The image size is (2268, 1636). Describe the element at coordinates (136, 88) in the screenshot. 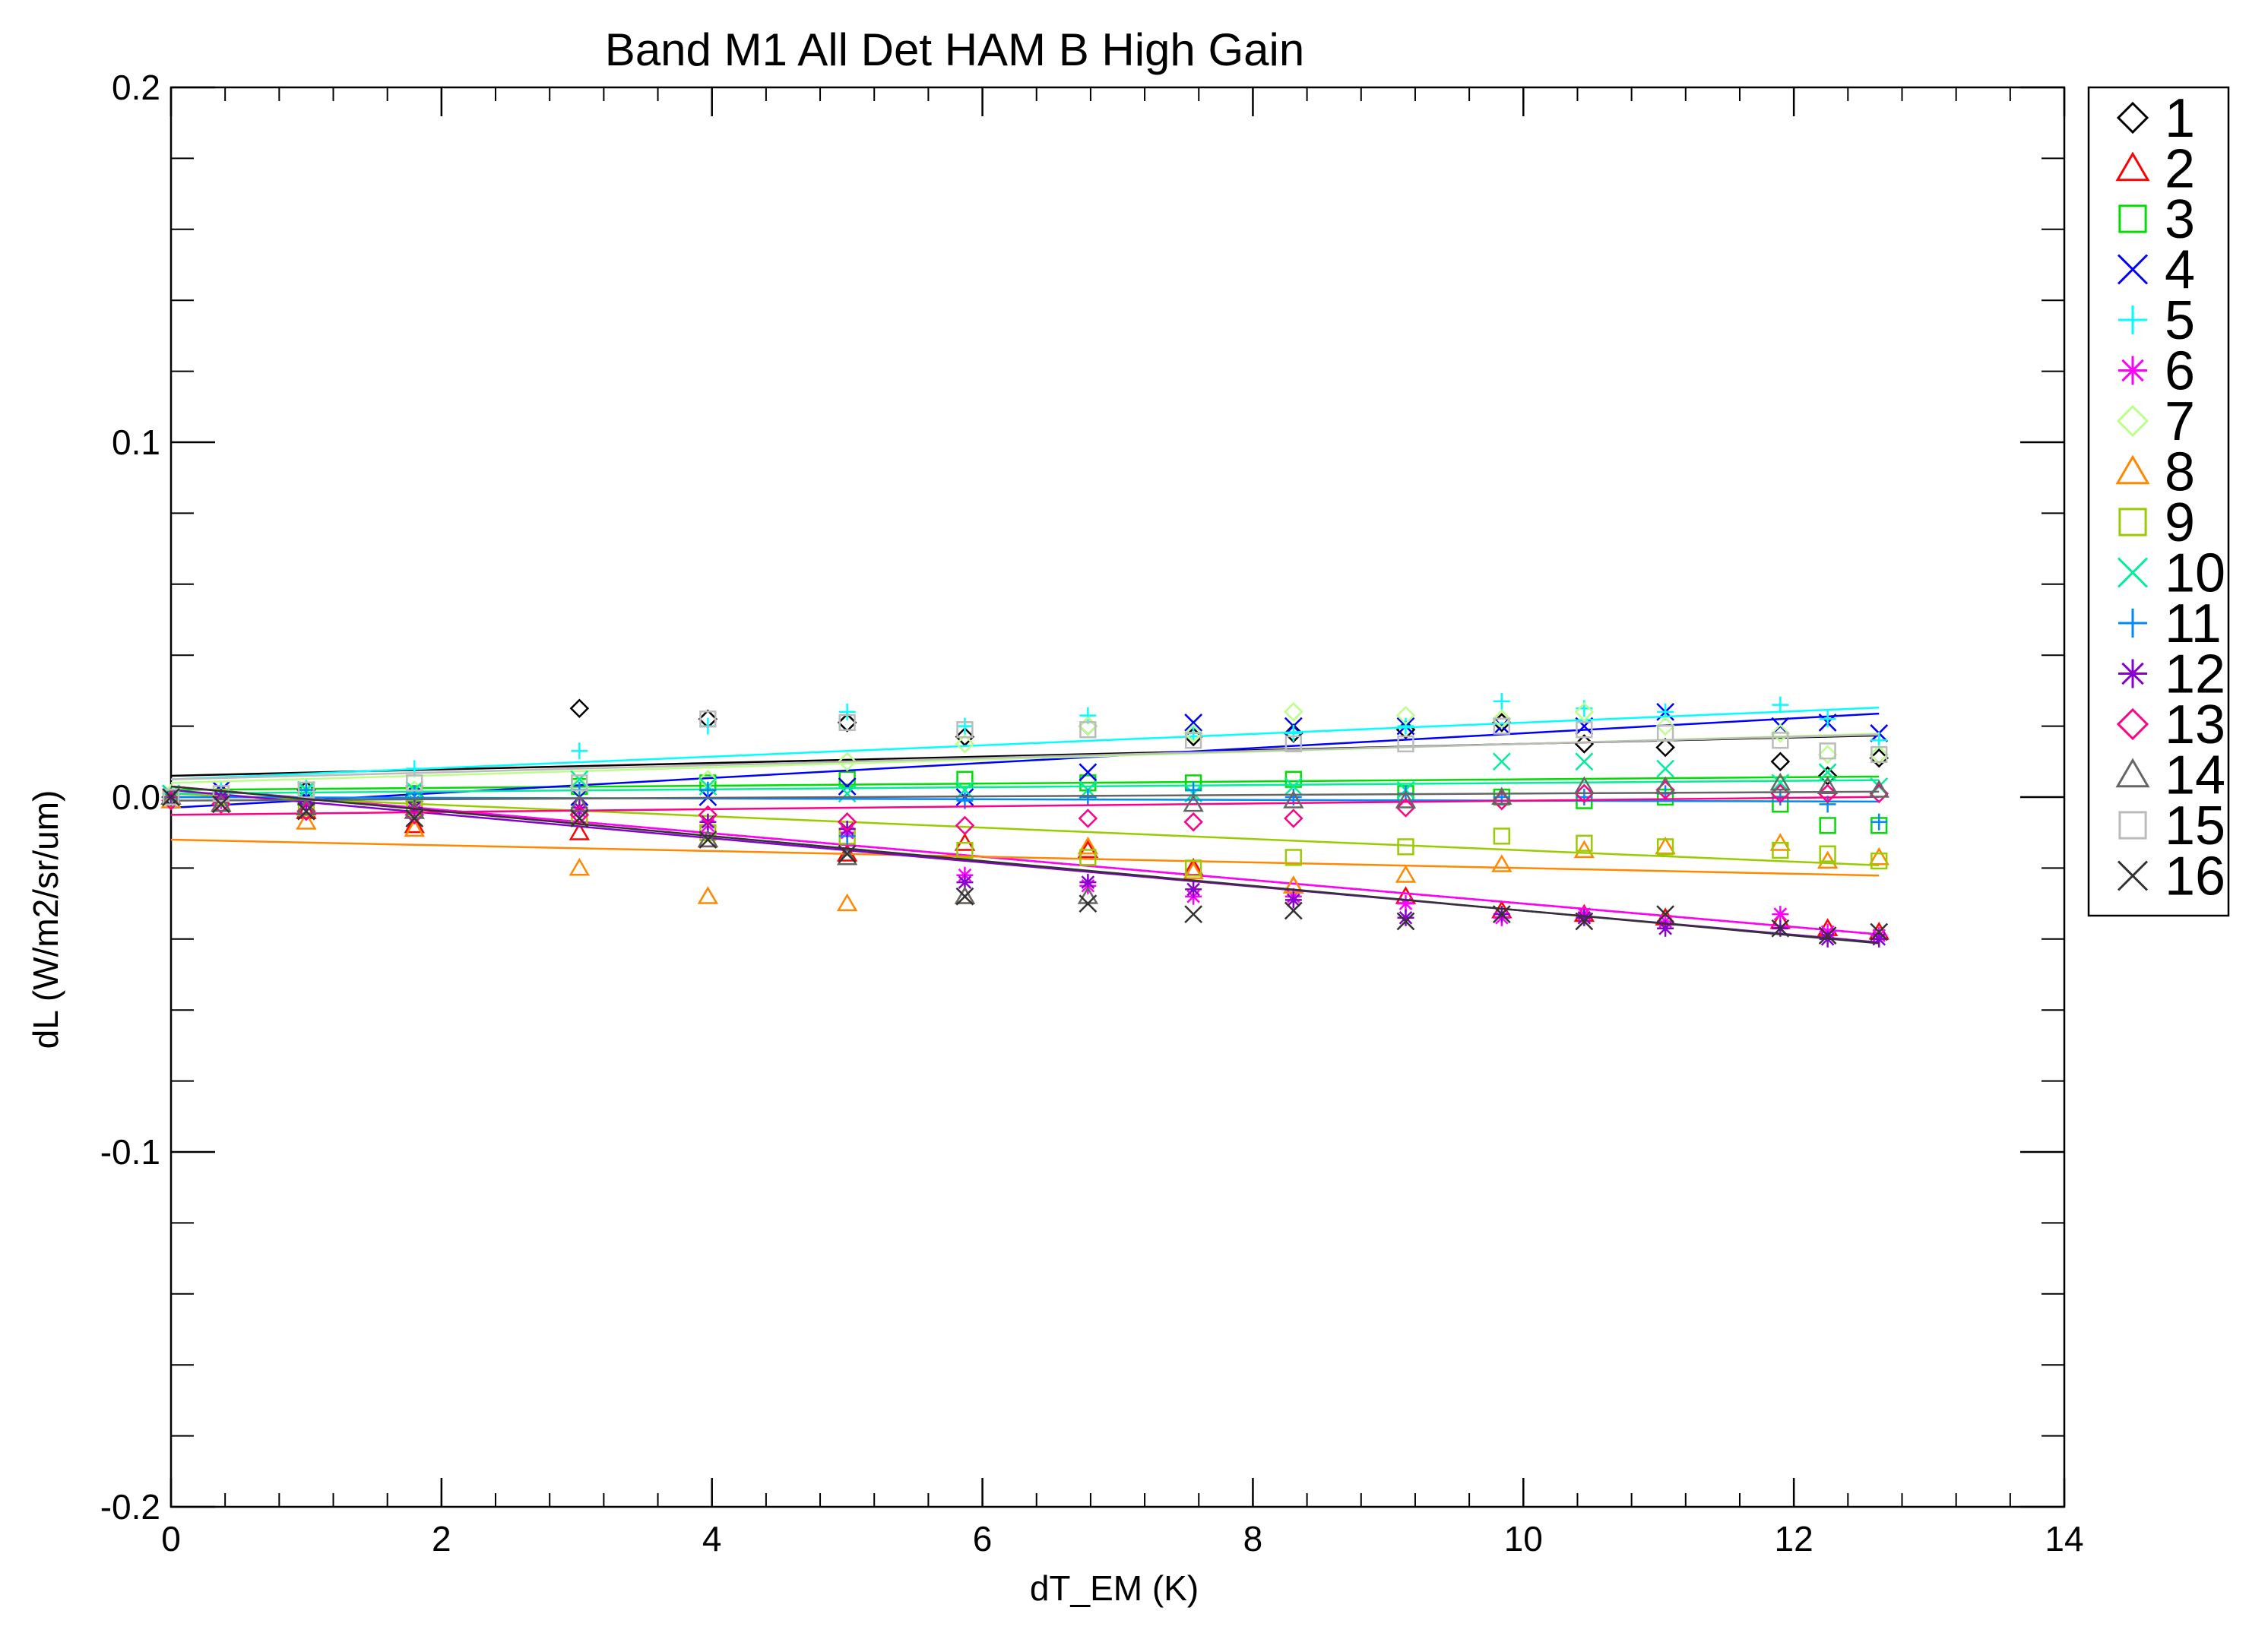

I see `y-tick-label: 0.2` at that location.